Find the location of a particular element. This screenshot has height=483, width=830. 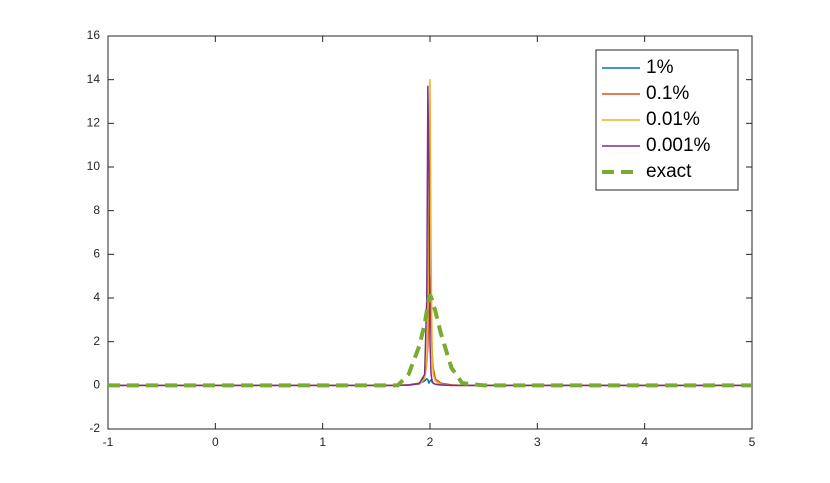

x-tick-label: 4 is located at coordinates (644, 442).